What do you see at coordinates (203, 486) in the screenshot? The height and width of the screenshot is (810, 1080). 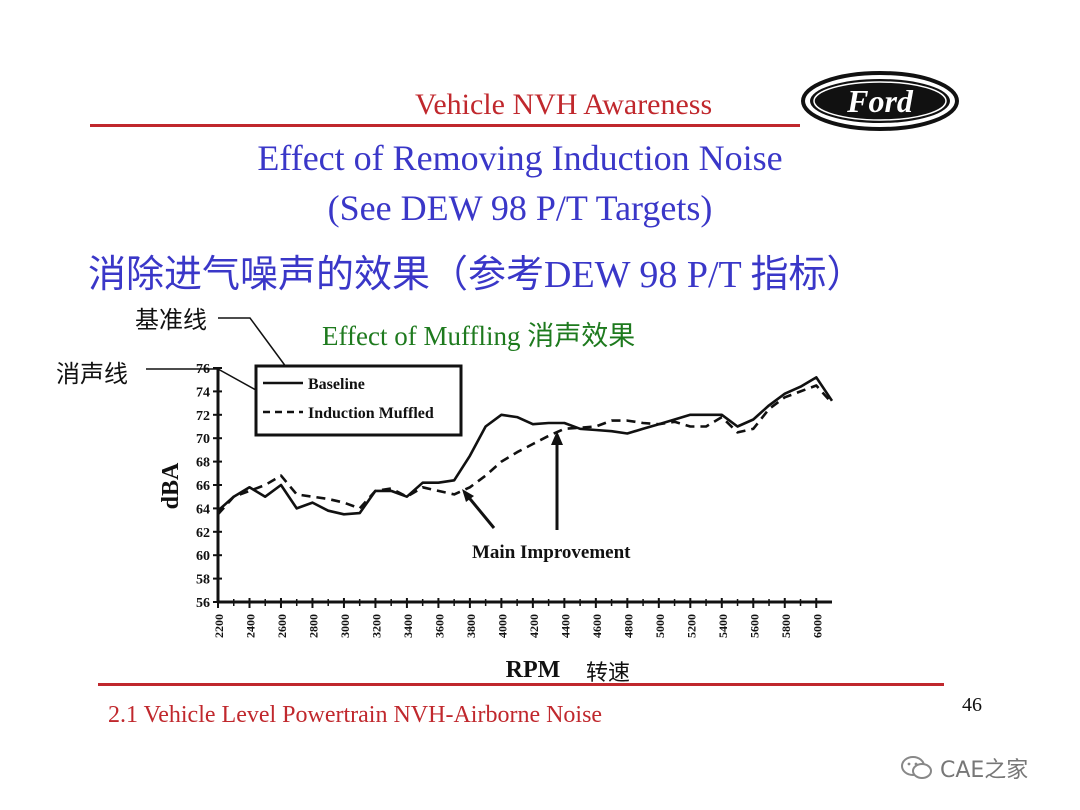 I see `y-tick-label: 66` at bounding box center [203, 486].